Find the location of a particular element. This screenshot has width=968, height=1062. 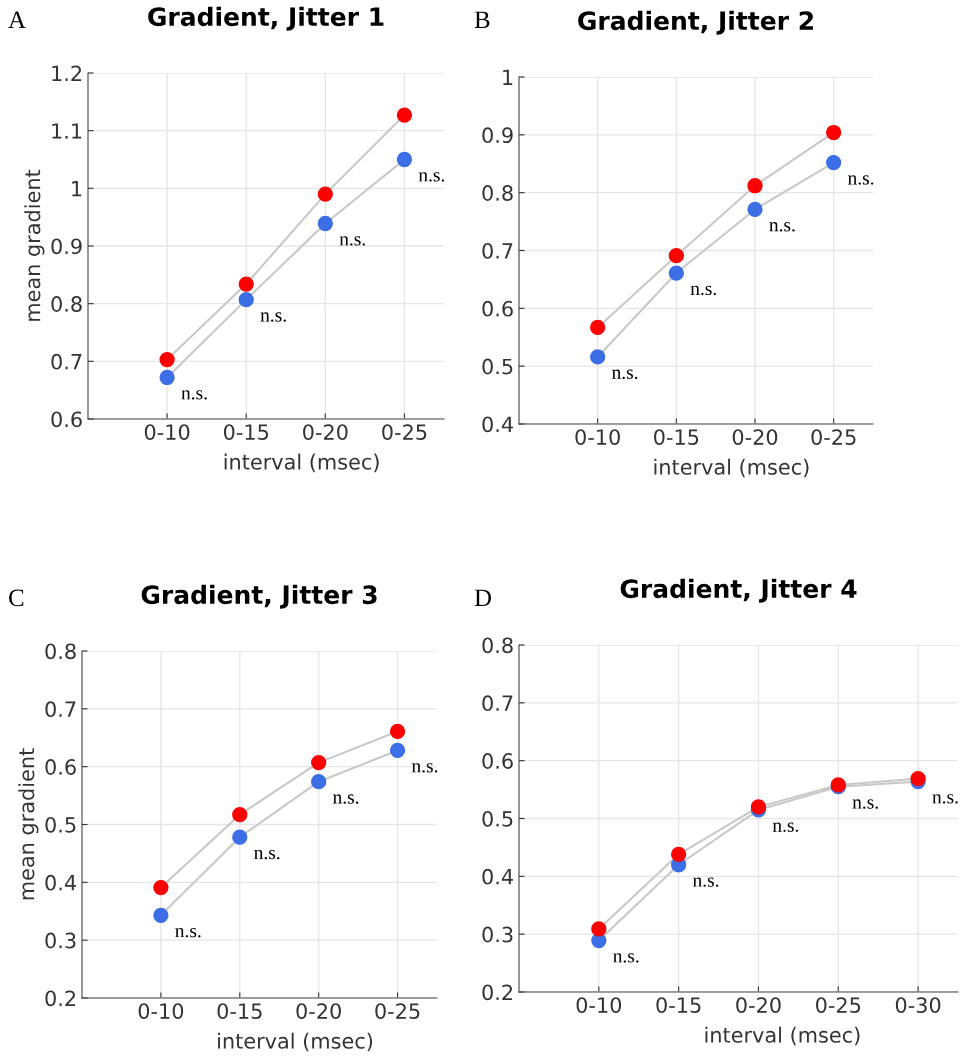

text: C is located at coordinates (16, 598).